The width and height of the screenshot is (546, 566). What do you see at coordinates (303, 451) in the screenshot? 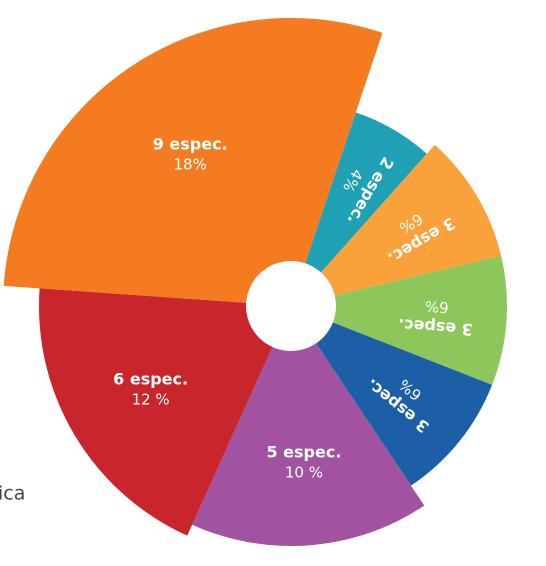
I see `slice-category: 5 espec.` at bounding box center [303, 451].